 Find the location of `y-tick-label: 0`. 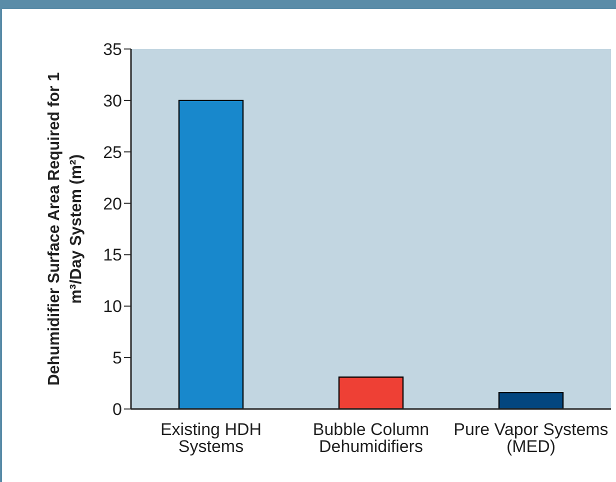

y-tick-label: 0 is located at coordinates (117, 410).